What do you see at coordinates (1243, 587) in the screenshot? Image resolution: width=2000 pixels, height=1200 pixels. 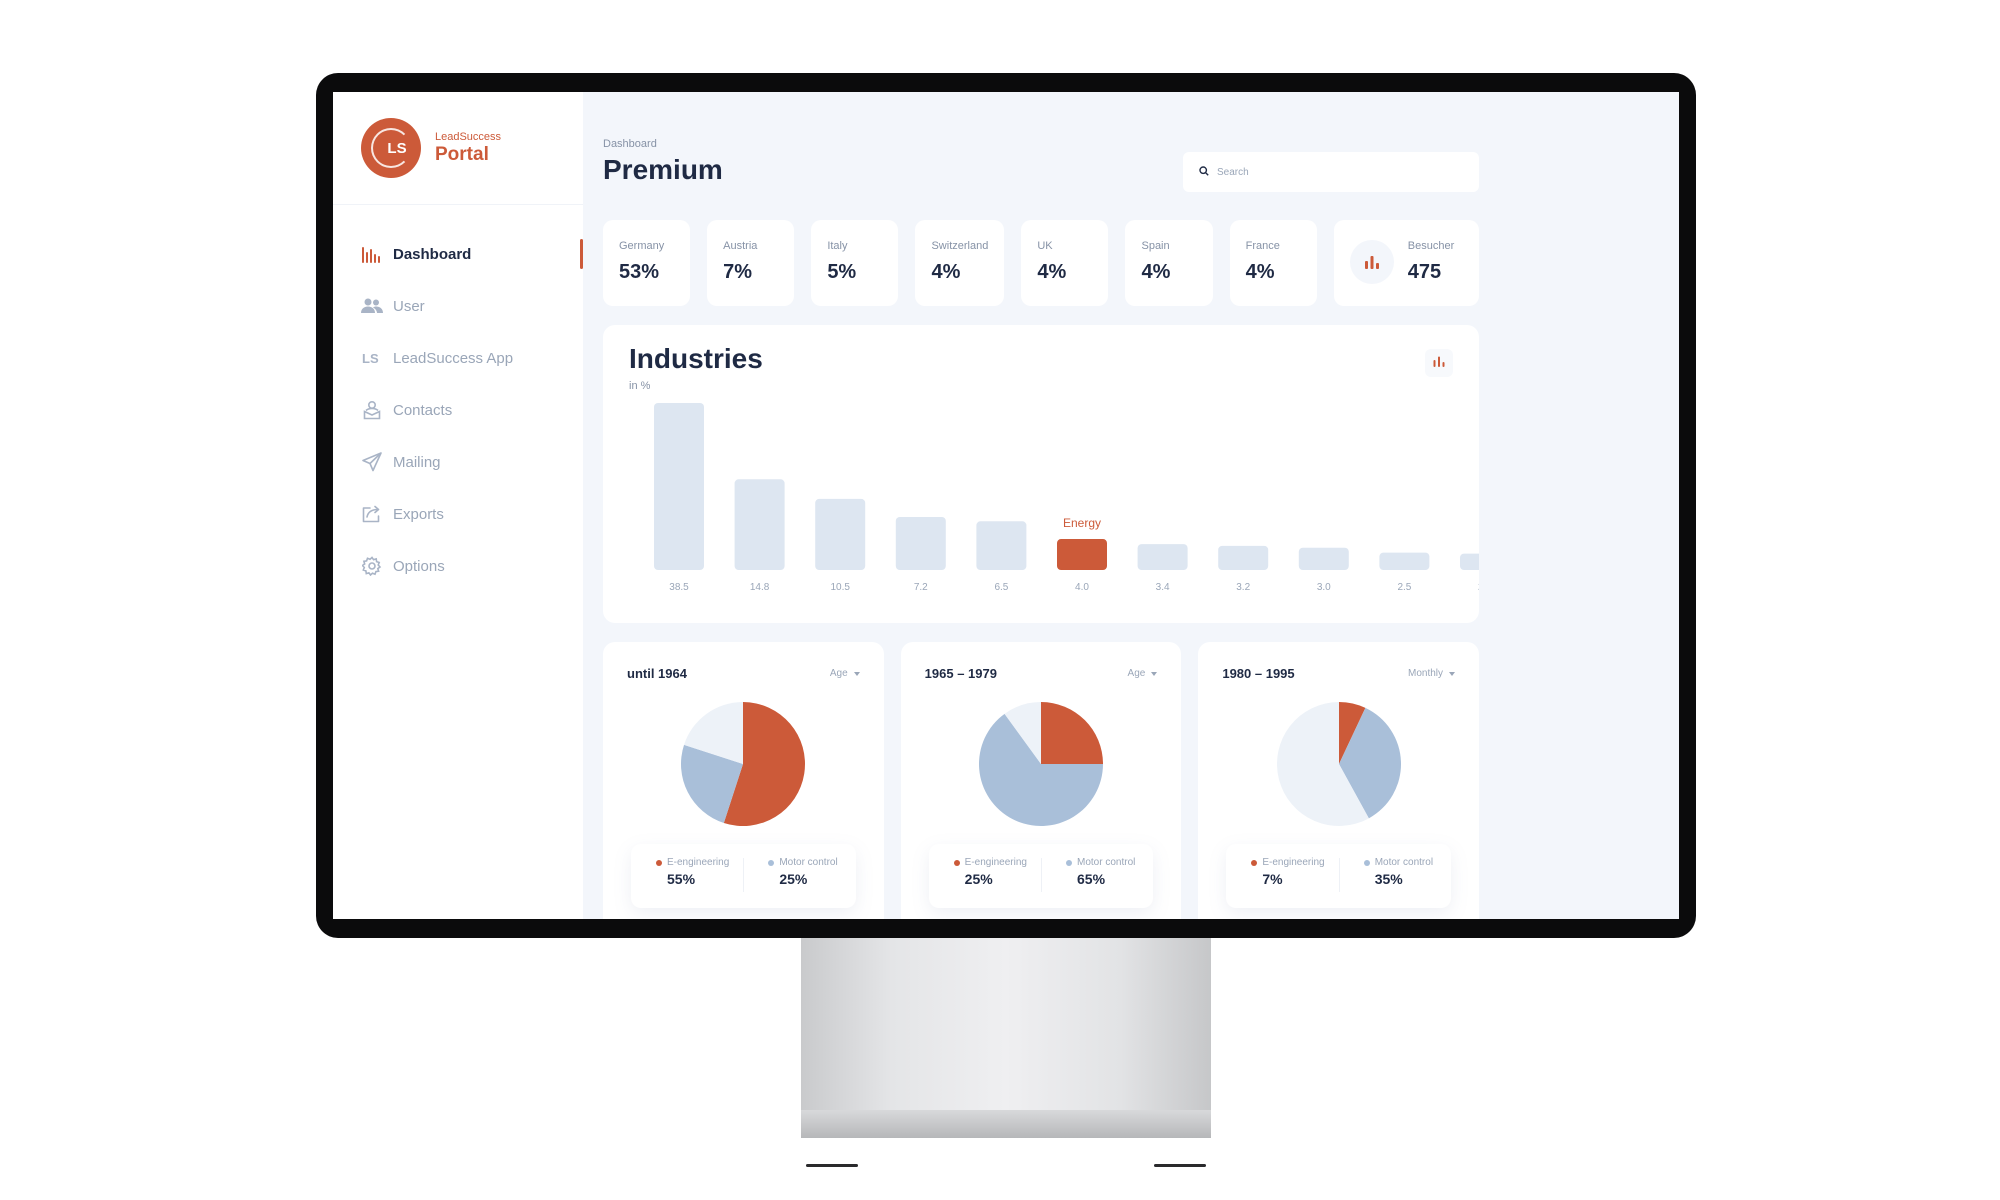 I see `bar-value-label: 3.2` at bounding box center [1243, 587].